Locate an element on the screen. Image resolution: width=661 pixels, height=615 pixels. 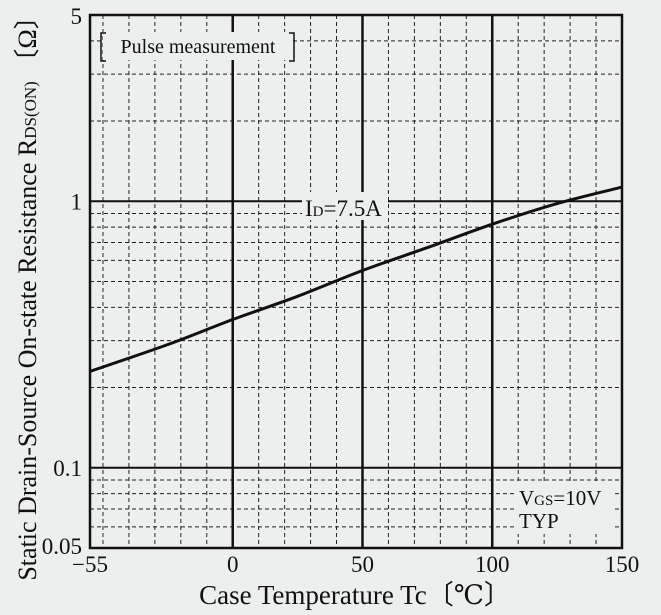
y-tick-label: 5 is located at coordinates (77, 16).